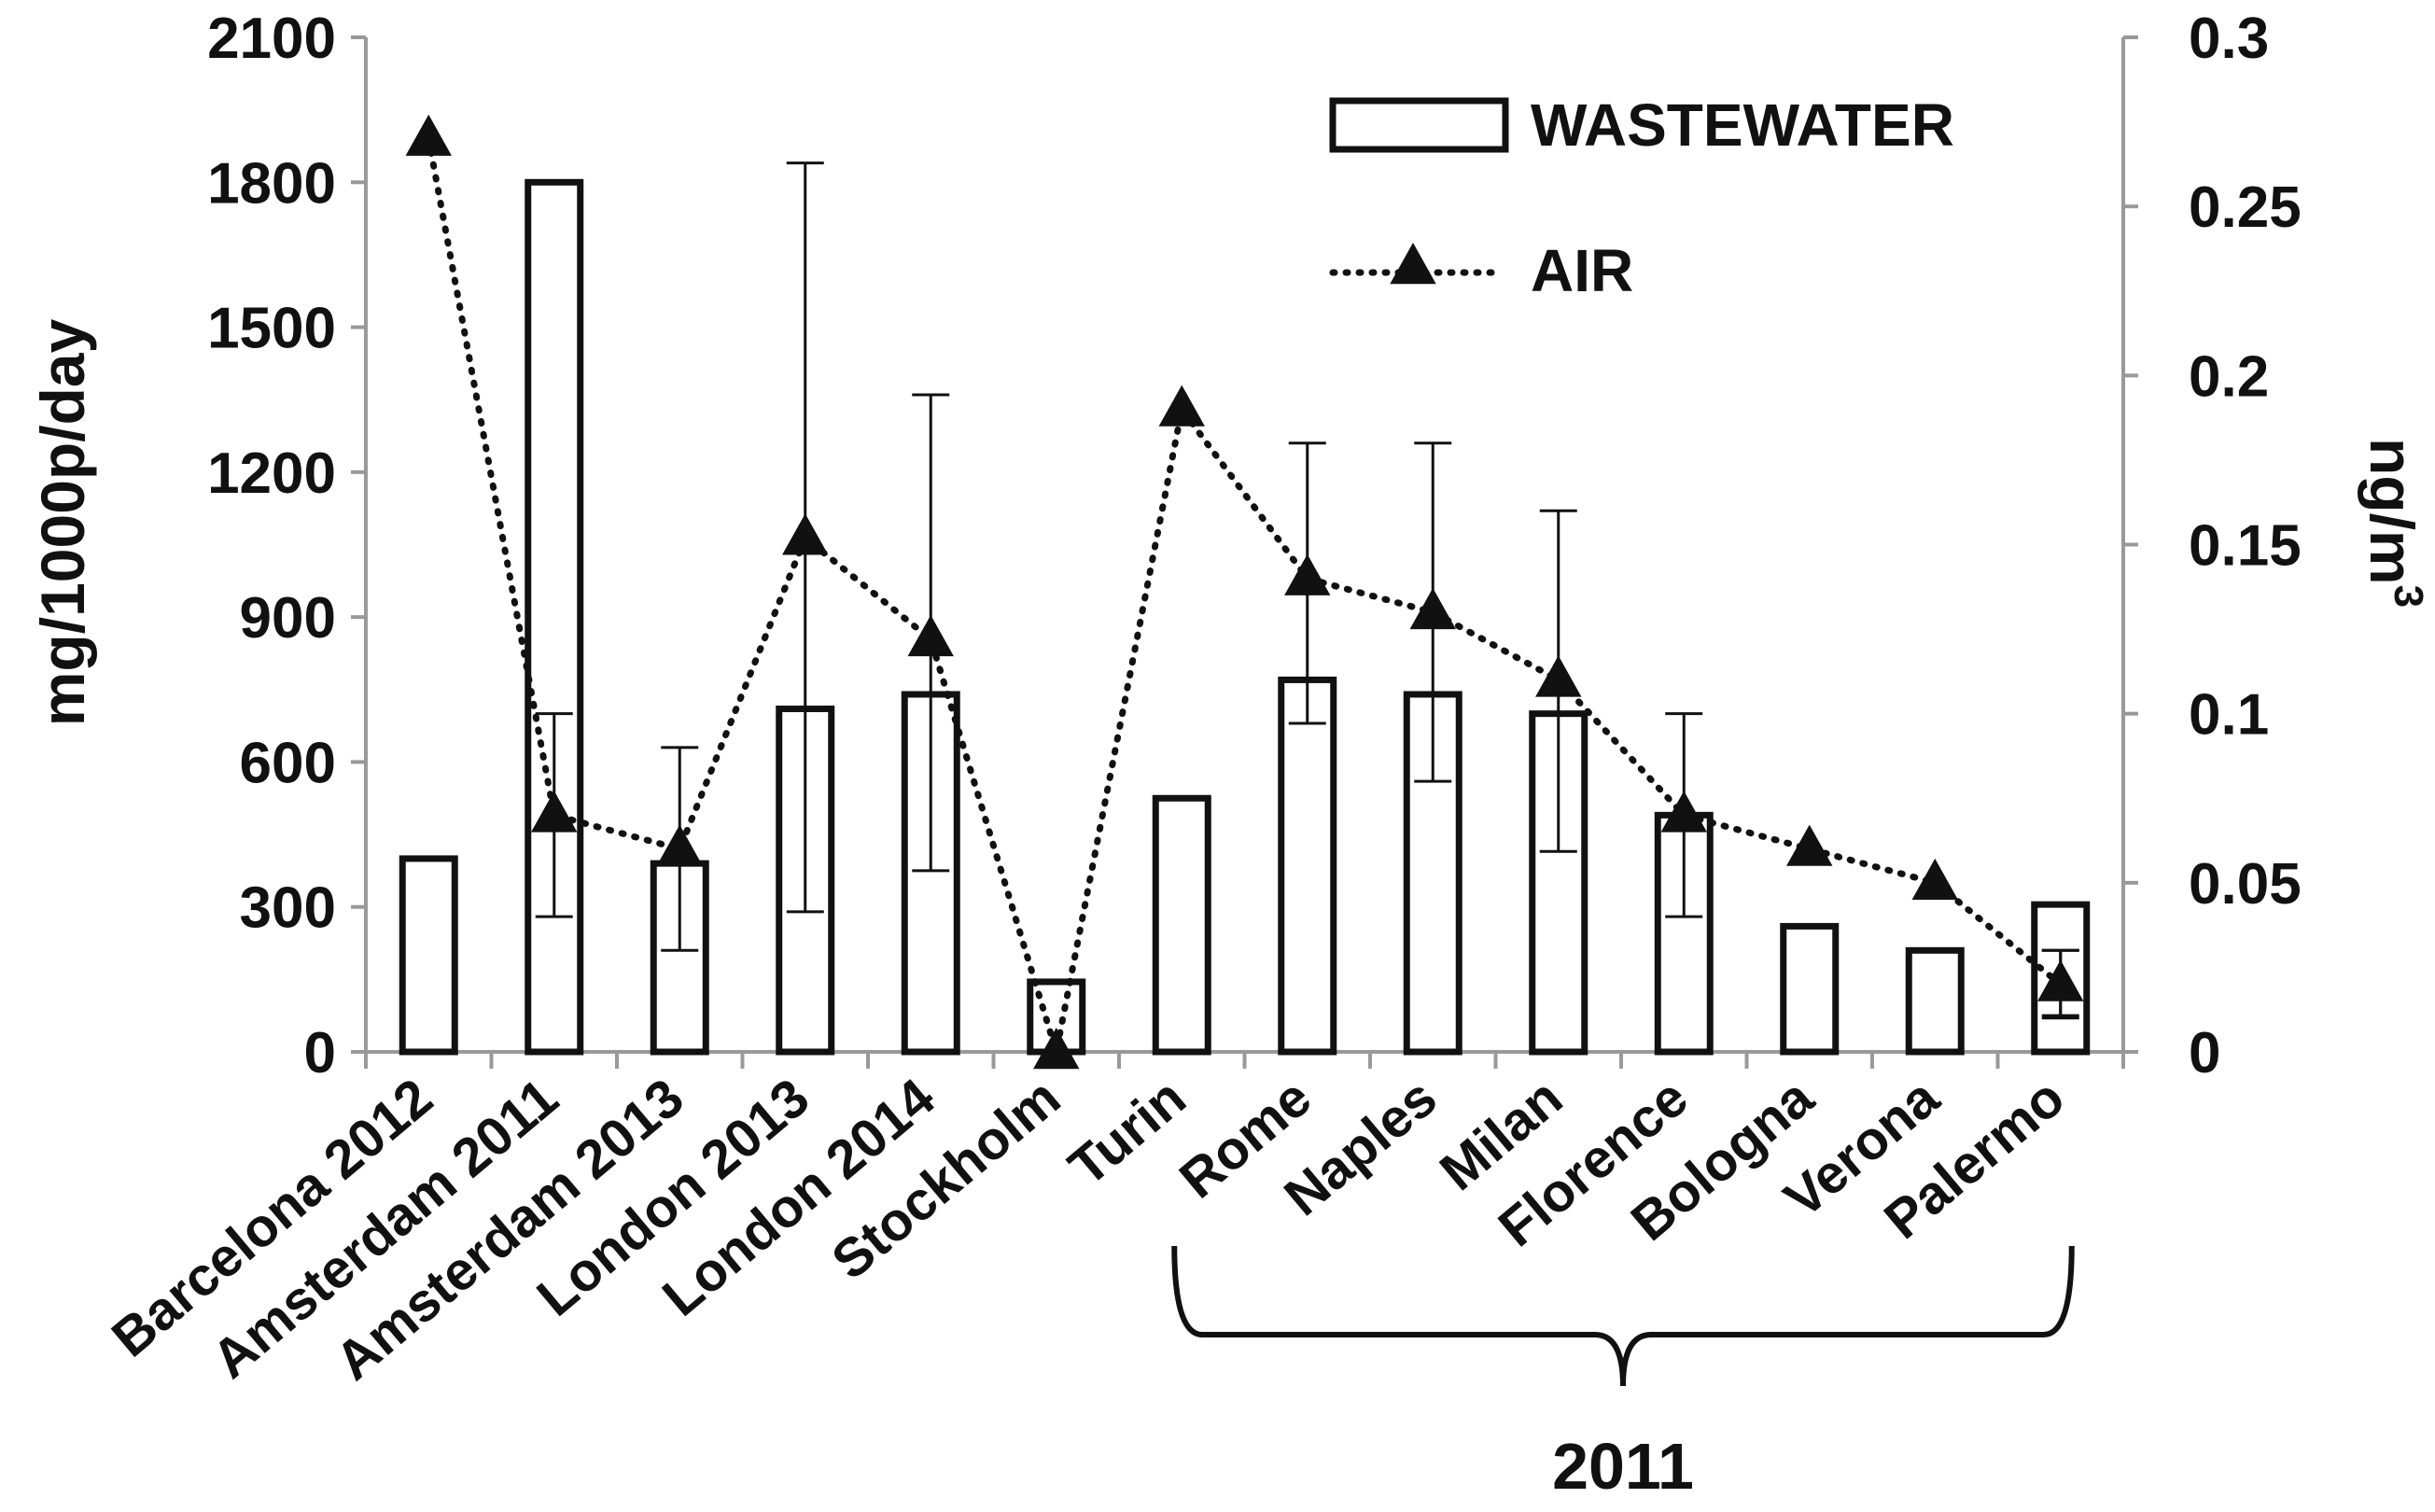 The height and width of the screenshot is (1512, 2435). I want to click on legend: WASTEWATER AIR, so click(1641, 197).